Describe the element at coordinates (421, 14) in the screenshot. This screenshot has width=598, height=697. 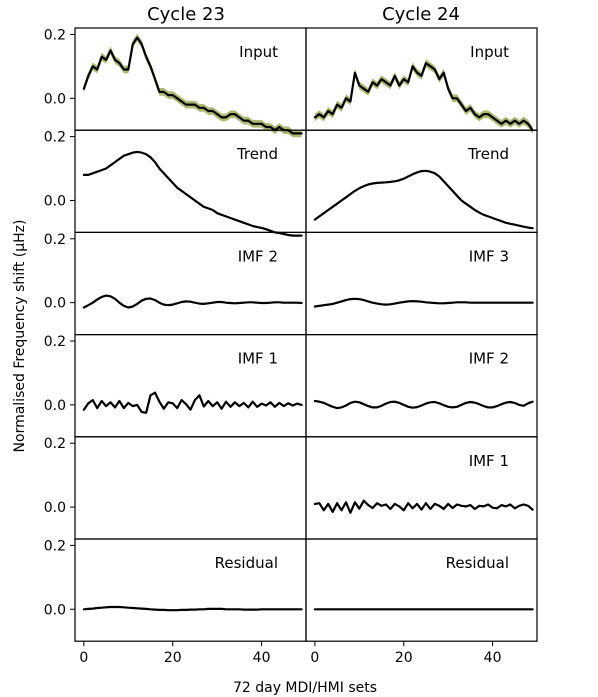
I see `column-title-cycle-24: Cycle 24` at that location.